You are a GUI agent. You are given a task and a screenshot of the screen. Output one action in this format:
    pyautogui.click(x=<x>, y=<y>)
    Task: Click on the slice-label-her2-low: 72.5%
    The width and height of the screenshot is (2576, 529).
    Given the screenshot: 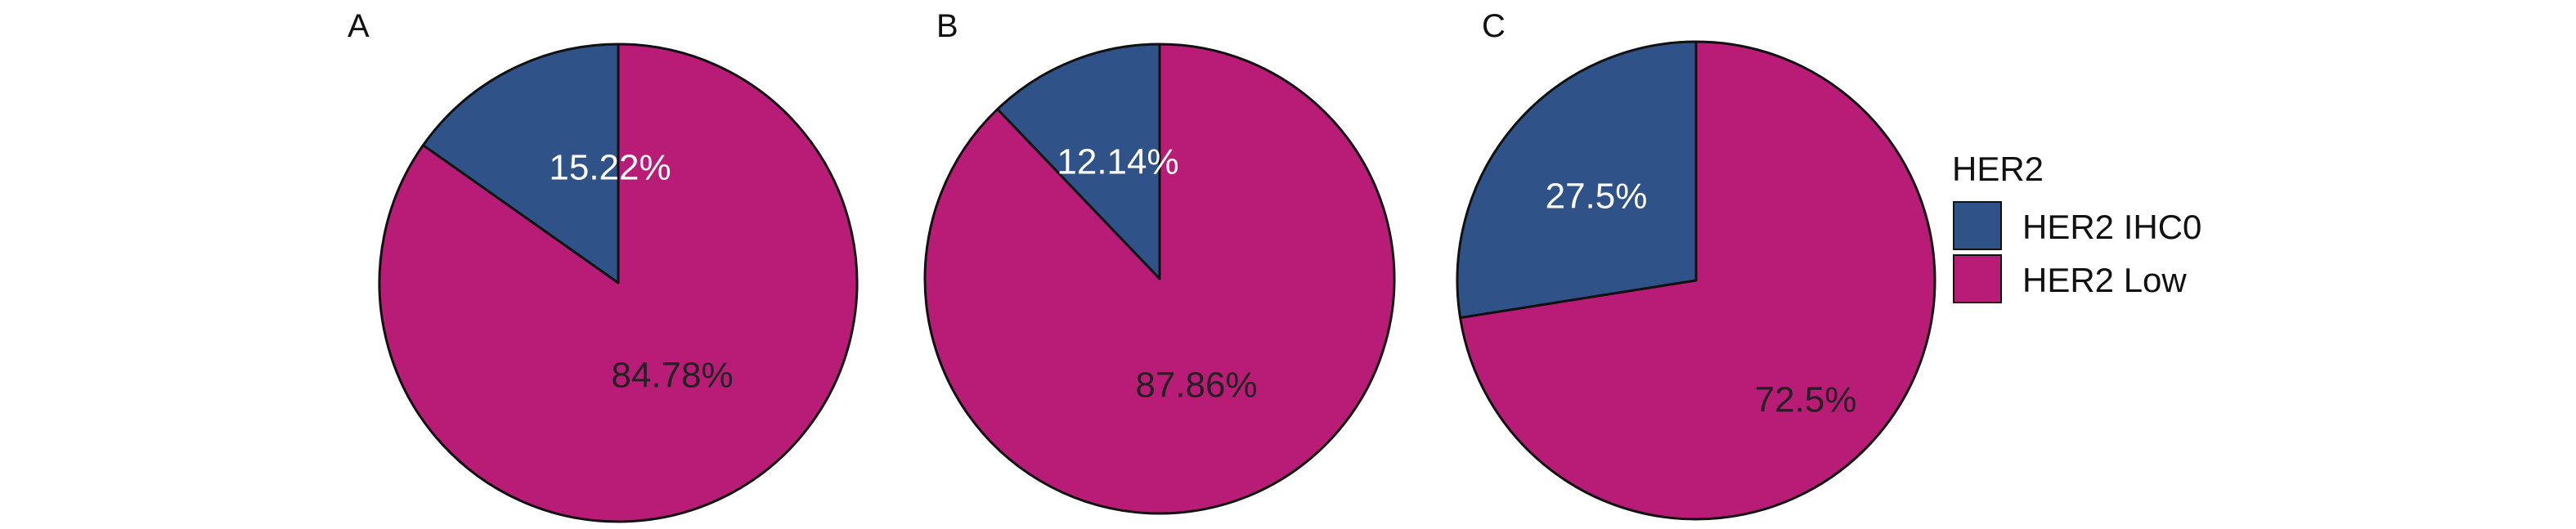 What is the action you would take?
    pyautogui.click(x=1806, y=400)
    